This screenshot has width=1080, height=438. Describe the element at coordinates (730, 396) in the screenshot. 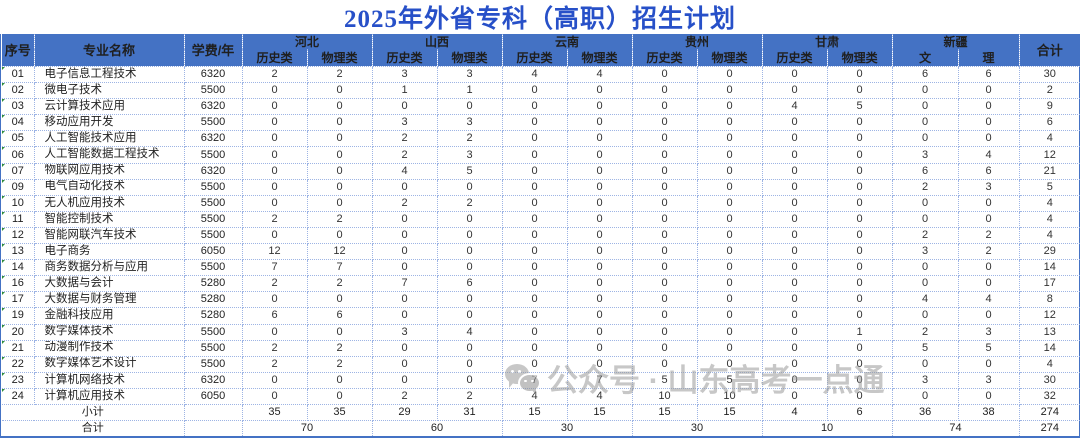

I see `cell-quota-7: 10` at that location.